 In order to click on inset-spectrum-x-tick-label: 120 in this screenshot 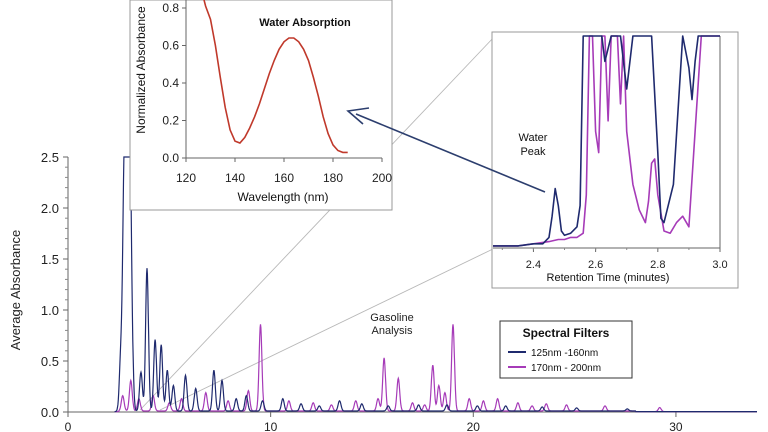, I will do `click(186, 178)`.